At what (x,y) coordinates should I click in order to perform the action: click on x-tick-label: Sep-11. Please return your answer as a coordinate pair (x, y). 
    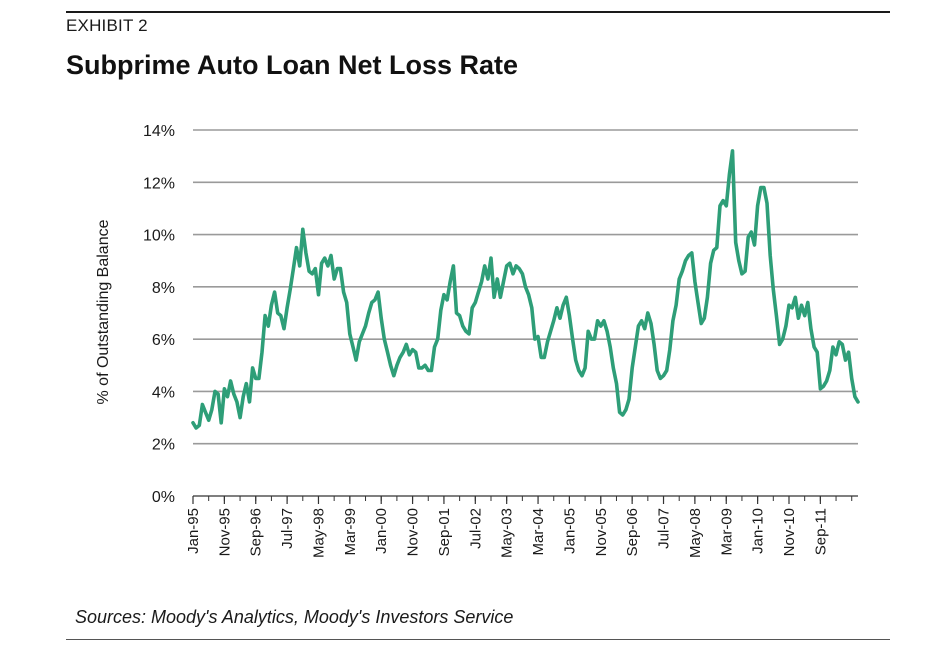
    Looking at the image, I should click on (820, 531).